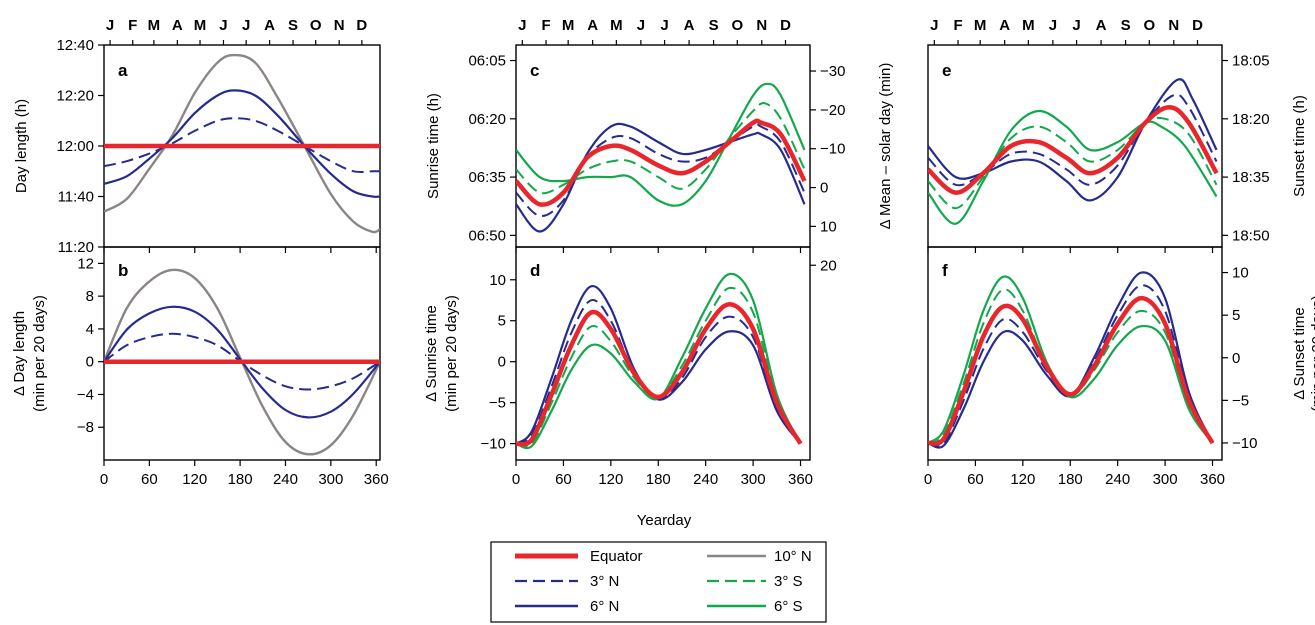 The image size is (1315, 625). What do you see at coordinates (534, 70) in the screenshot?
I see `panel-label-c: c` at bounding box center [534, 70].